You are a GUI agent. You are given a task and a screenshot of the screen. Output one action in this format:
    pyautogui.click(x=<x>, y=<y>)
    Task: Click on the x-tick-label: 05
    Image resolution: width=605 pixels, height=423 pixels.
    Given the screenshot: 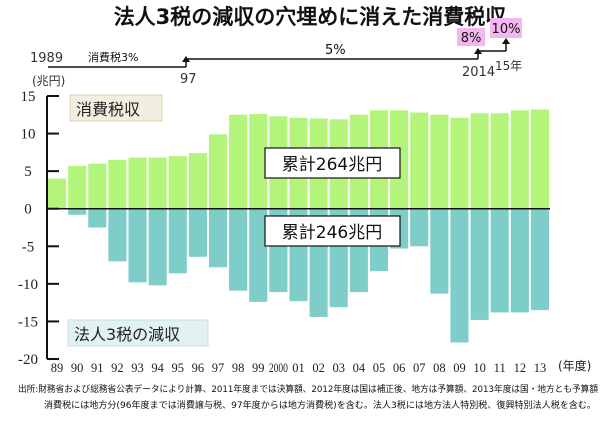 What is the action you would take?
    pyautogui.click(x=379, y=368)
    